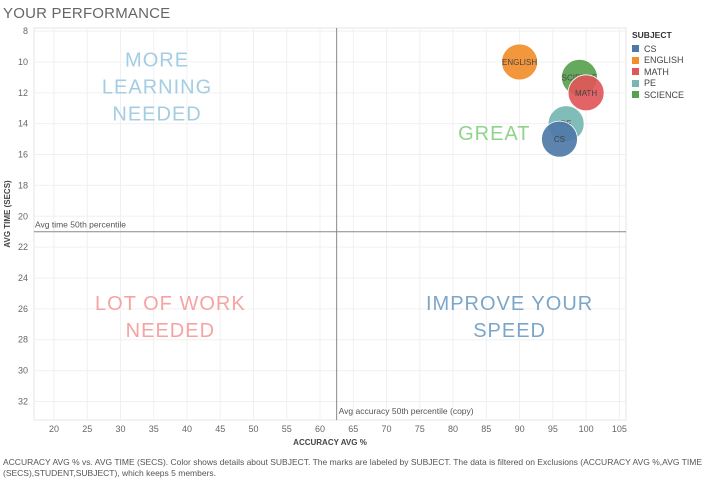 Image resolution: width=709 pixels, height=480 pixels. I want to click on x-tick-label: 45, so click(220, 429).